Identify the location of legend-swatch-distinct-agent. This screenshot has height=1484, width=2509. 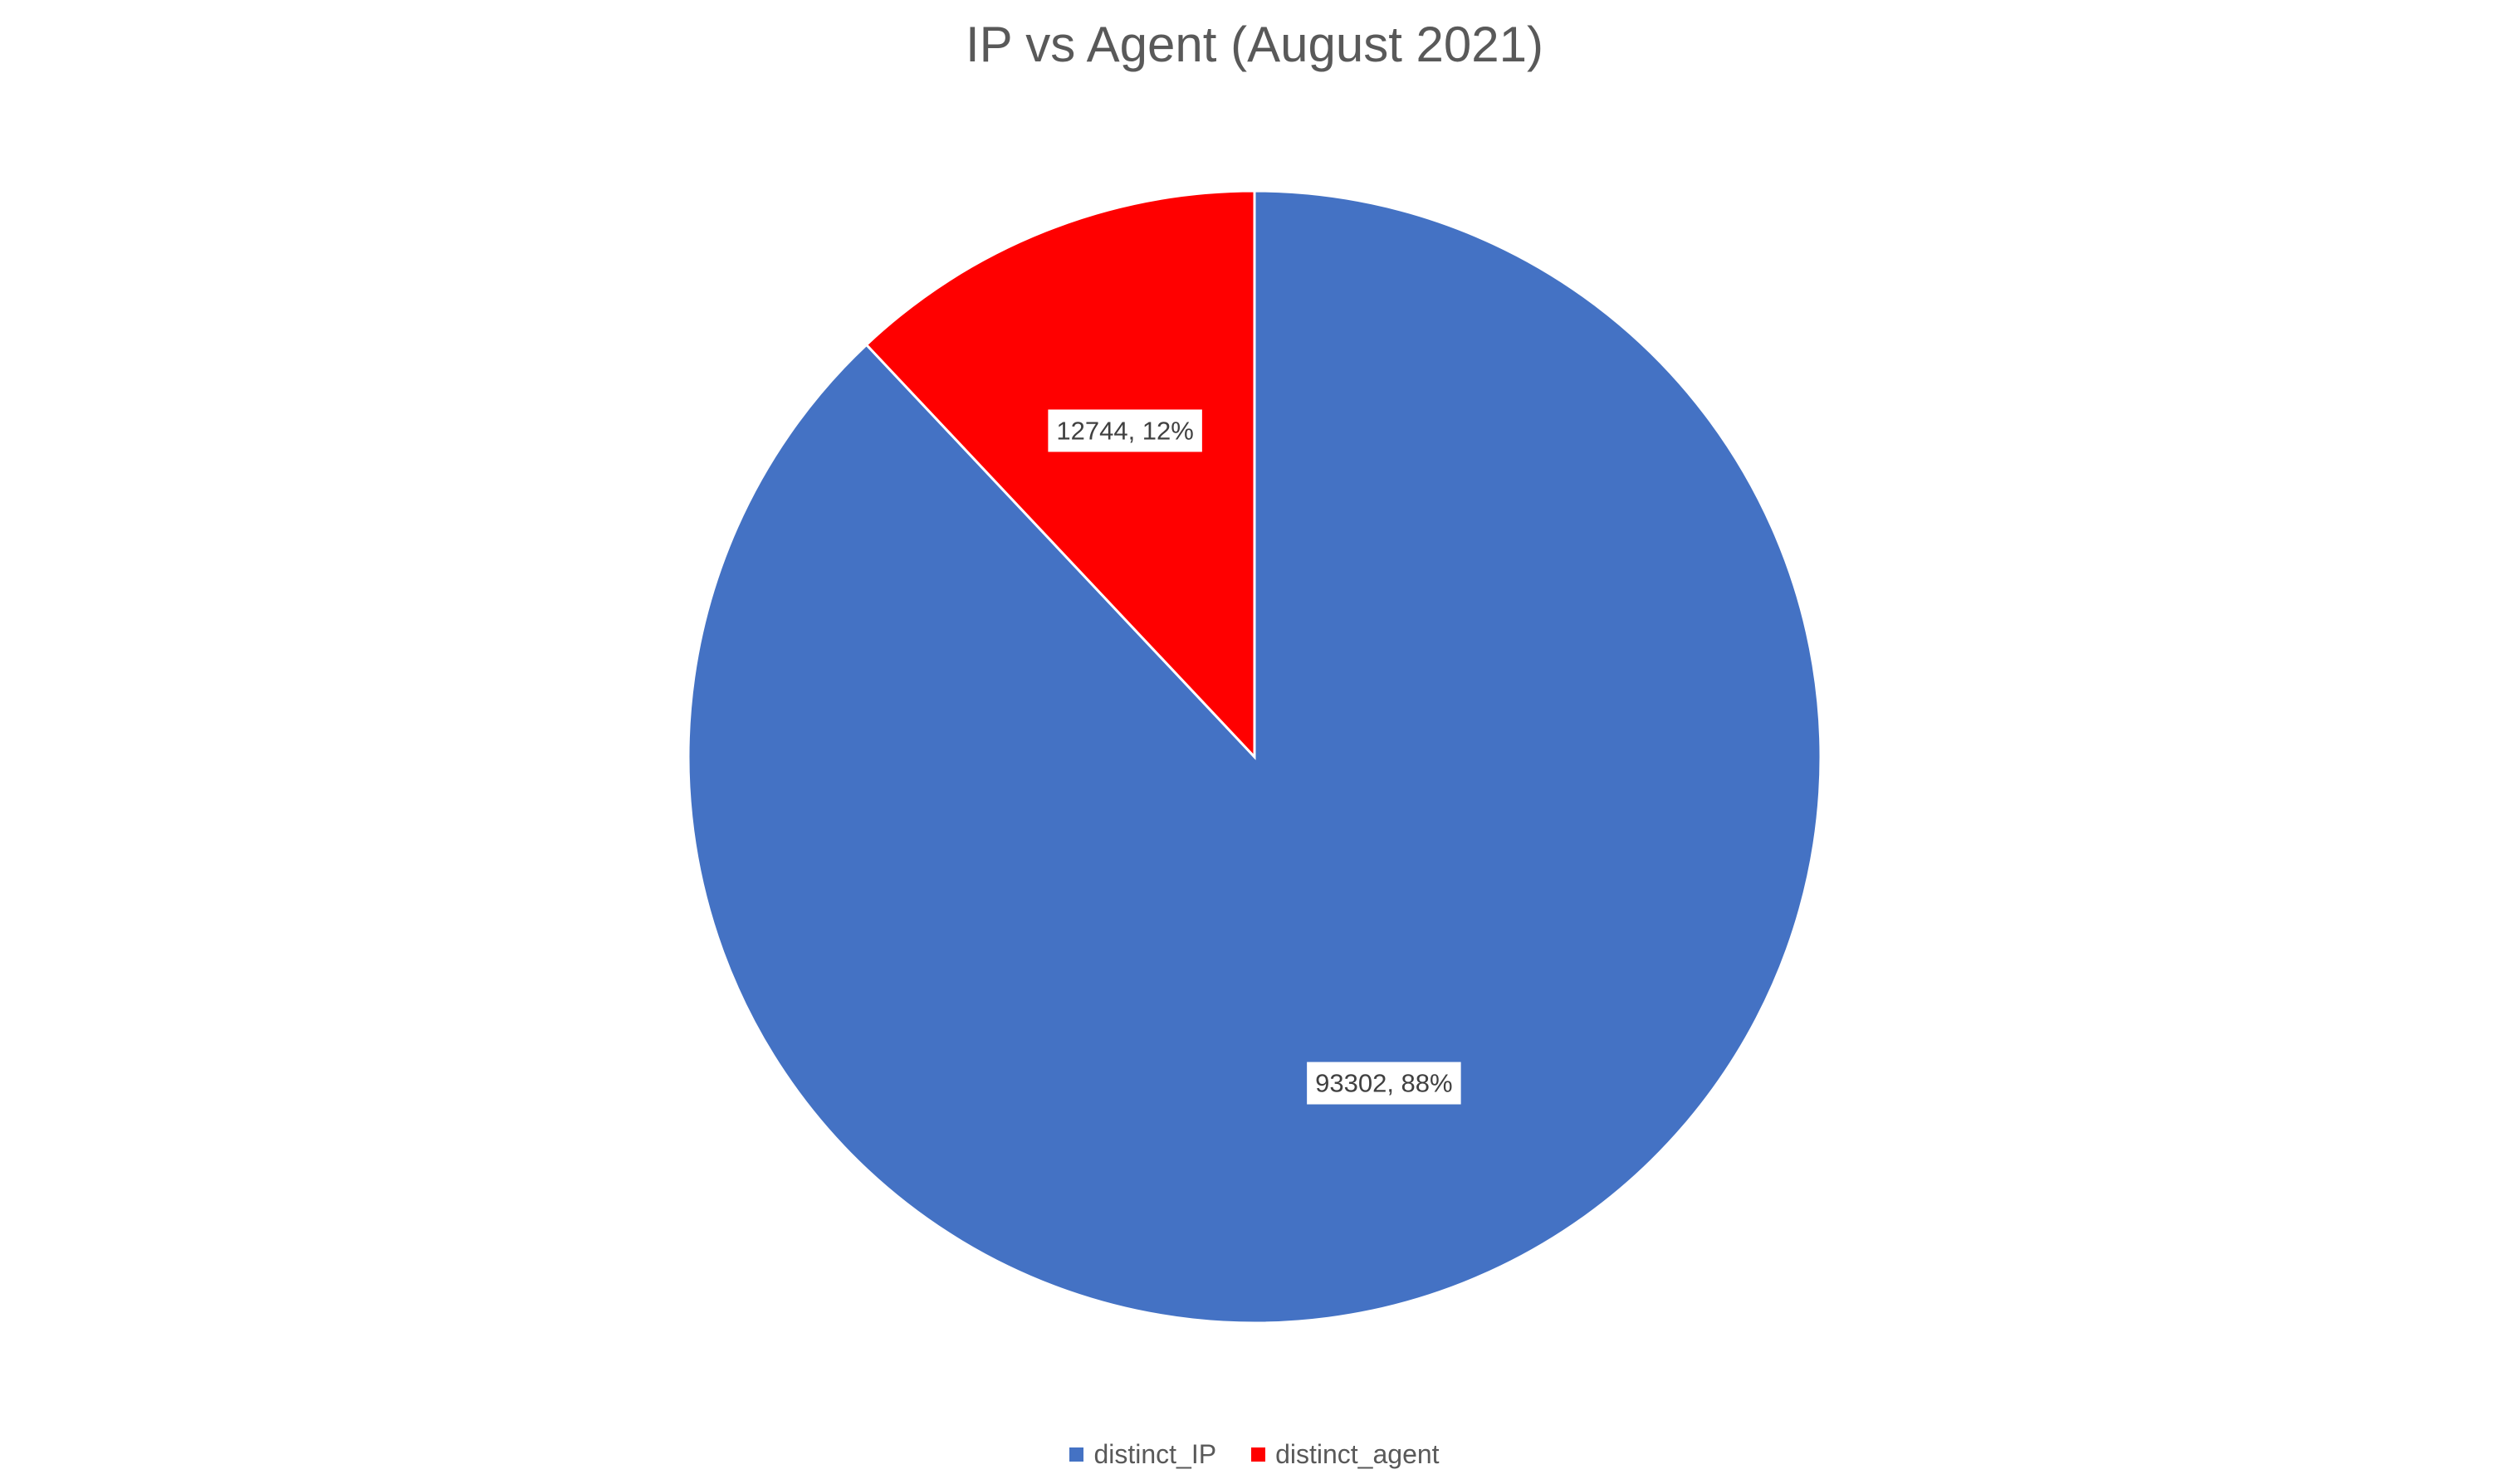
(1258, 1454).